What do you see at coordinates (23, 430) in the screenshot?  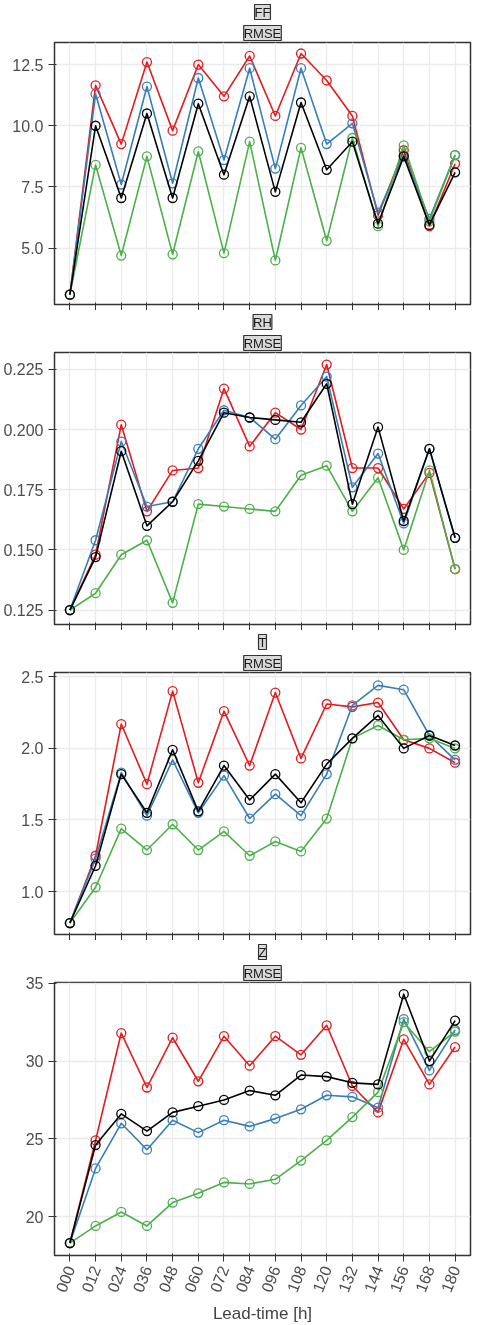 I see `y-tick-label: 0.200` at bounding box center [23, 430].